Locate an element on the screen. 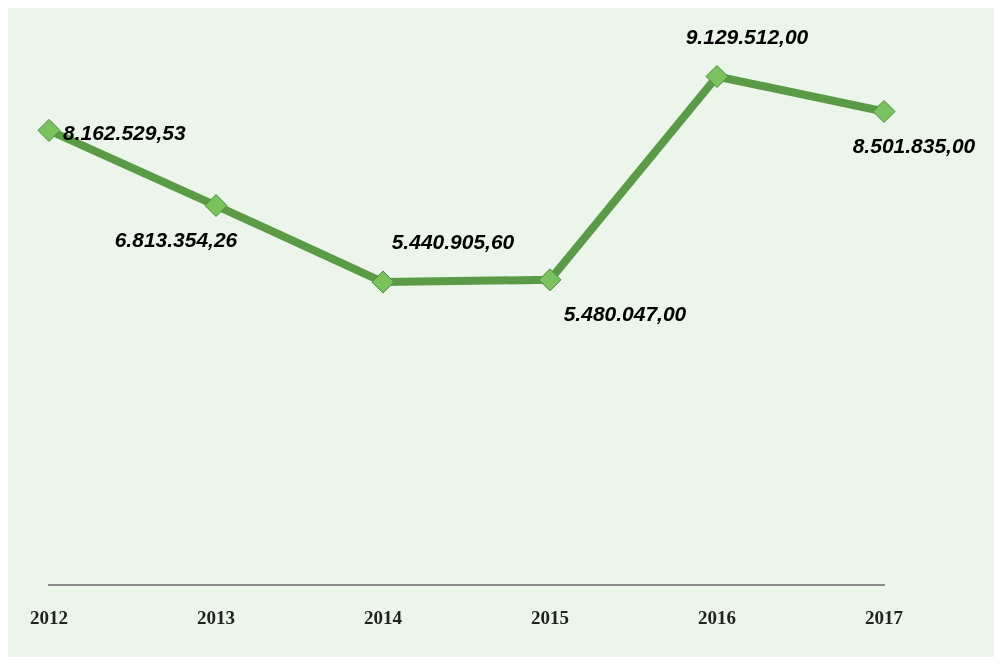 The width and height of the screenshot is (1002, 665). x-tick-label: 2013 is located at coordinates (216, 617).